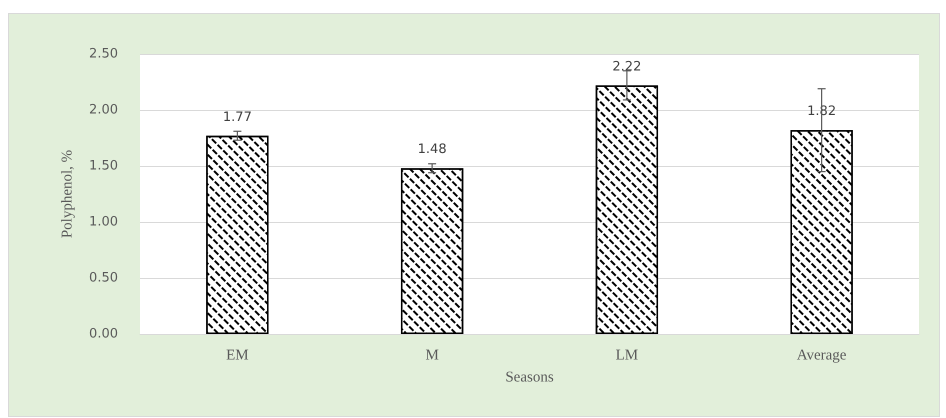  Describe the element at coordinates (237, 356) in the screenshot. I see `x-tick-label: EM` at that location.